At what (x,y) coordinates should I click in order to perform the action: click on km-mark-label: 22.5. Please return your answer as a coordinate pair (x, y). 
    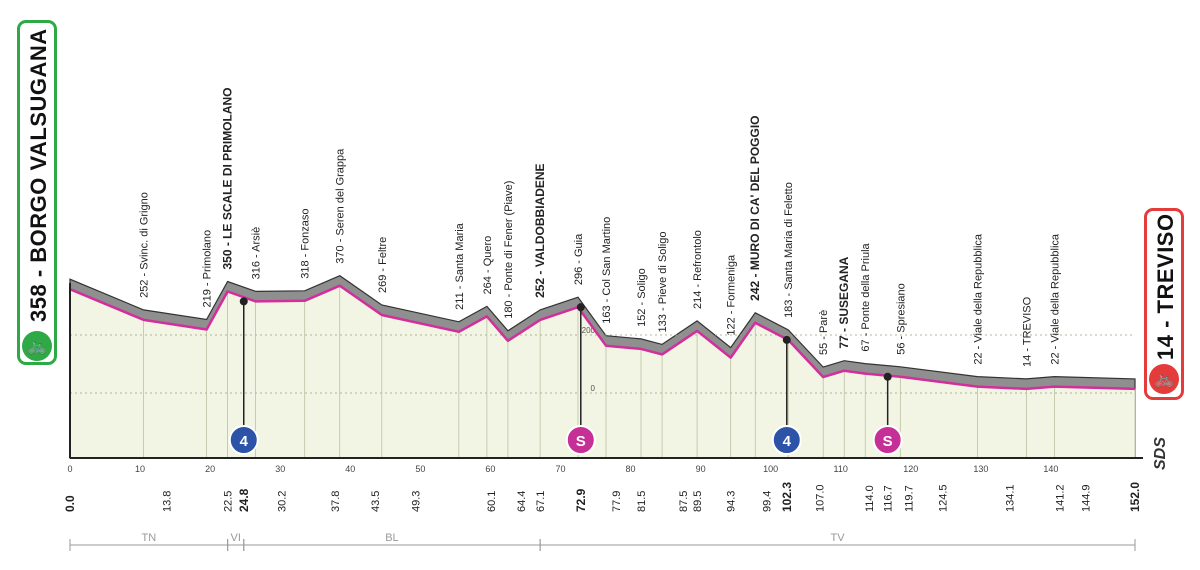
    Looking at the image, I should click on (229, 501).